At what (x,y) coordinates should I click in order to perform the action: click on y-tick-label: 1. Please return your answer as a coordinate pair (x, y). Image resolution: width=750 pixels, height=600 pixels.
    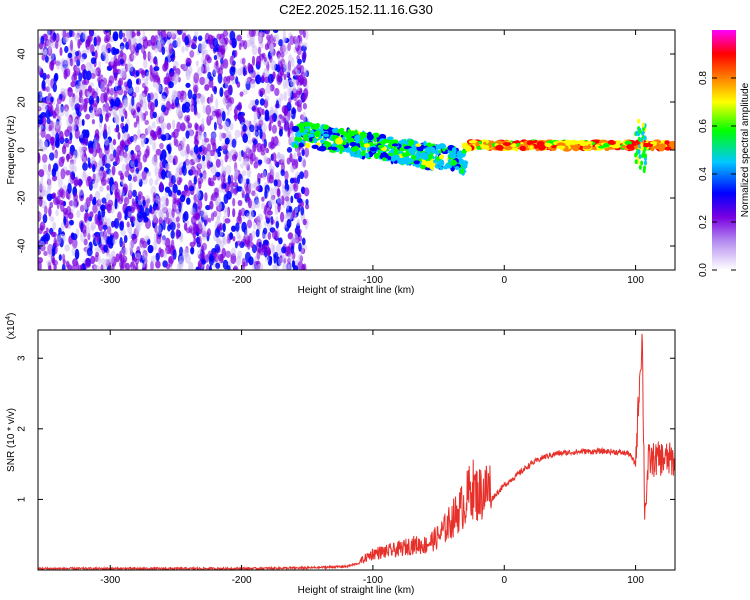
    Looking at the image, I should click on (22, 499).